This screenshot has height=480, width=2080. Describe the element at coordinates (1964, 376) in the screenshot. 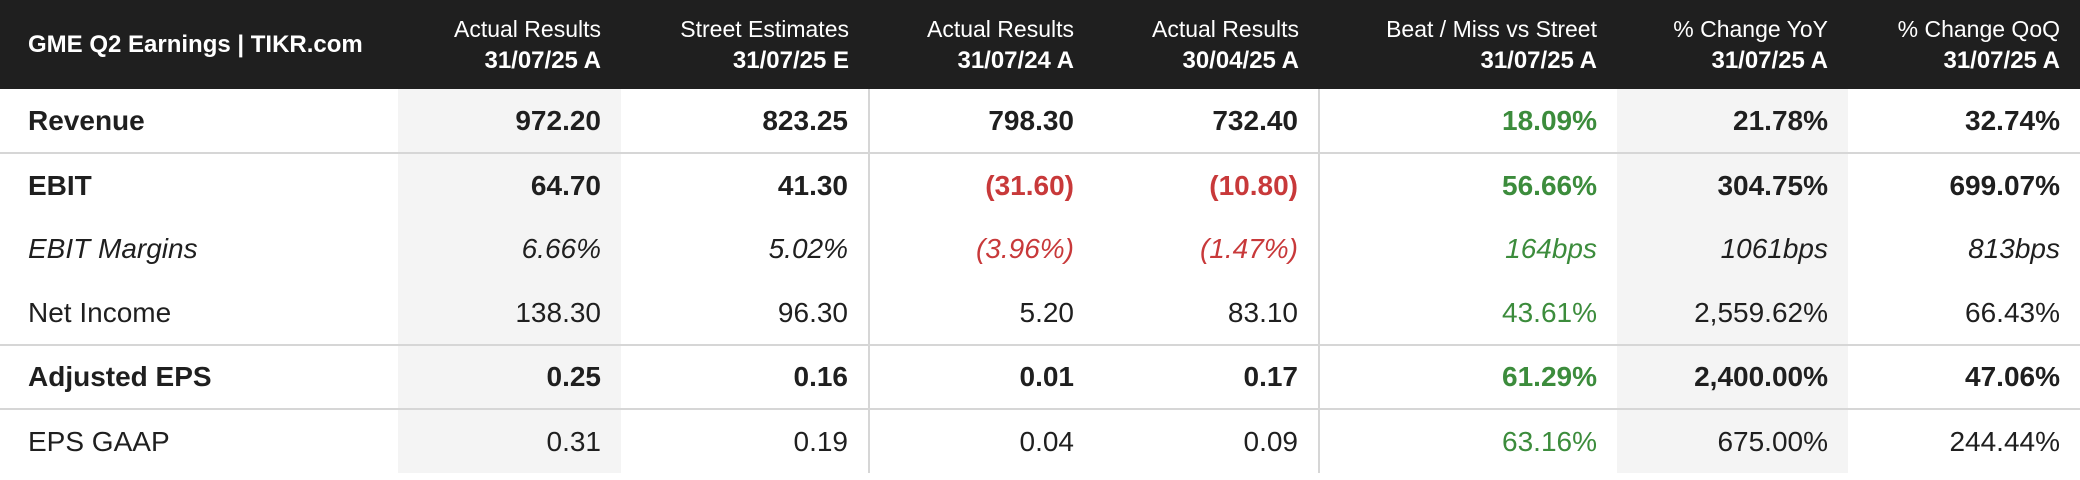

I see `table-cell: 47.06%` at that location.